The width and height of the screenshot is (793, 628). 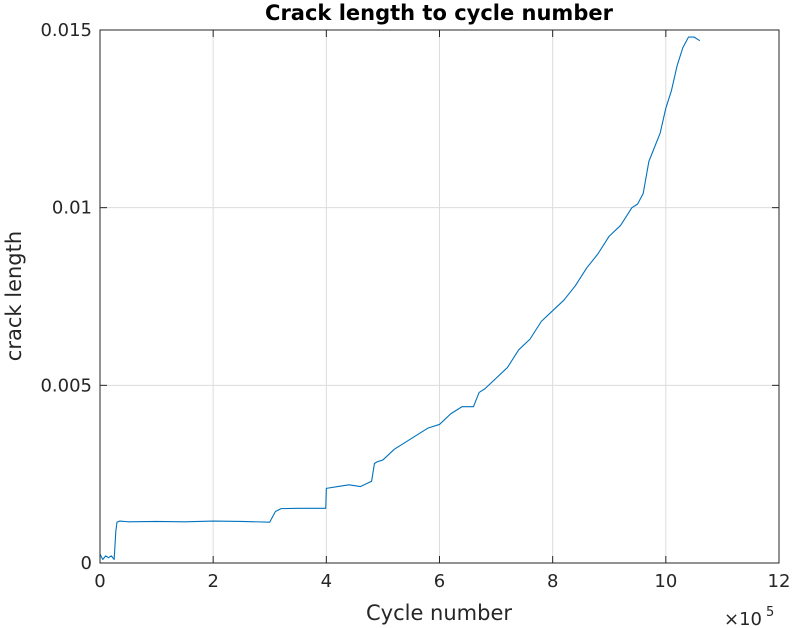 I want to click on x-tick-label: 2, so click(x=212, y=581).